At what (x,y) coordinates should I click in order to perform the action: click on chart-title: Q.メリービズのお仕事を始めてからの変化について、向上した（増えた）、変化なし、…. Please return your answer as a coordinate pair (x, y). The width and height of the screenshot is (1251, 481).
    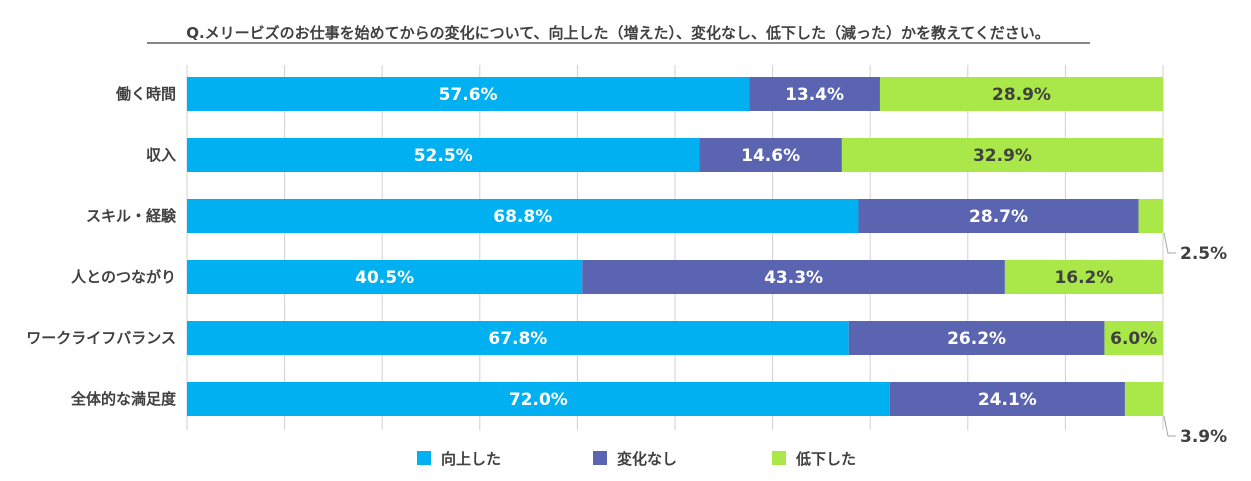
    Looking at the image, I should click on (618, 33).